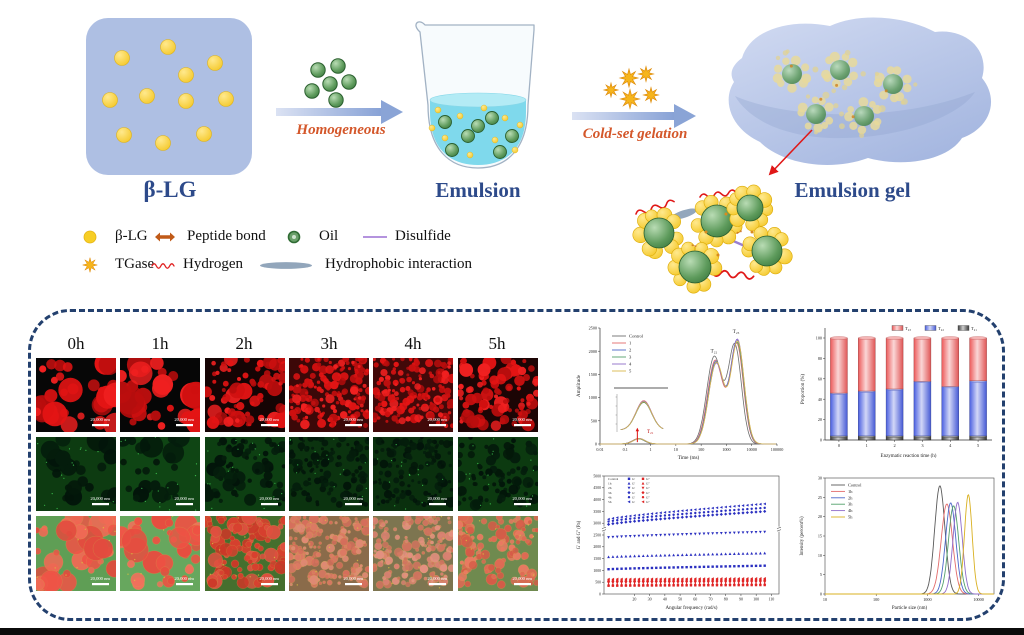 This screenshot has height=635, width=1024. Describe the element at coordinates (711, 599) in the screenshot. I see `svg-text: 70` at that location.